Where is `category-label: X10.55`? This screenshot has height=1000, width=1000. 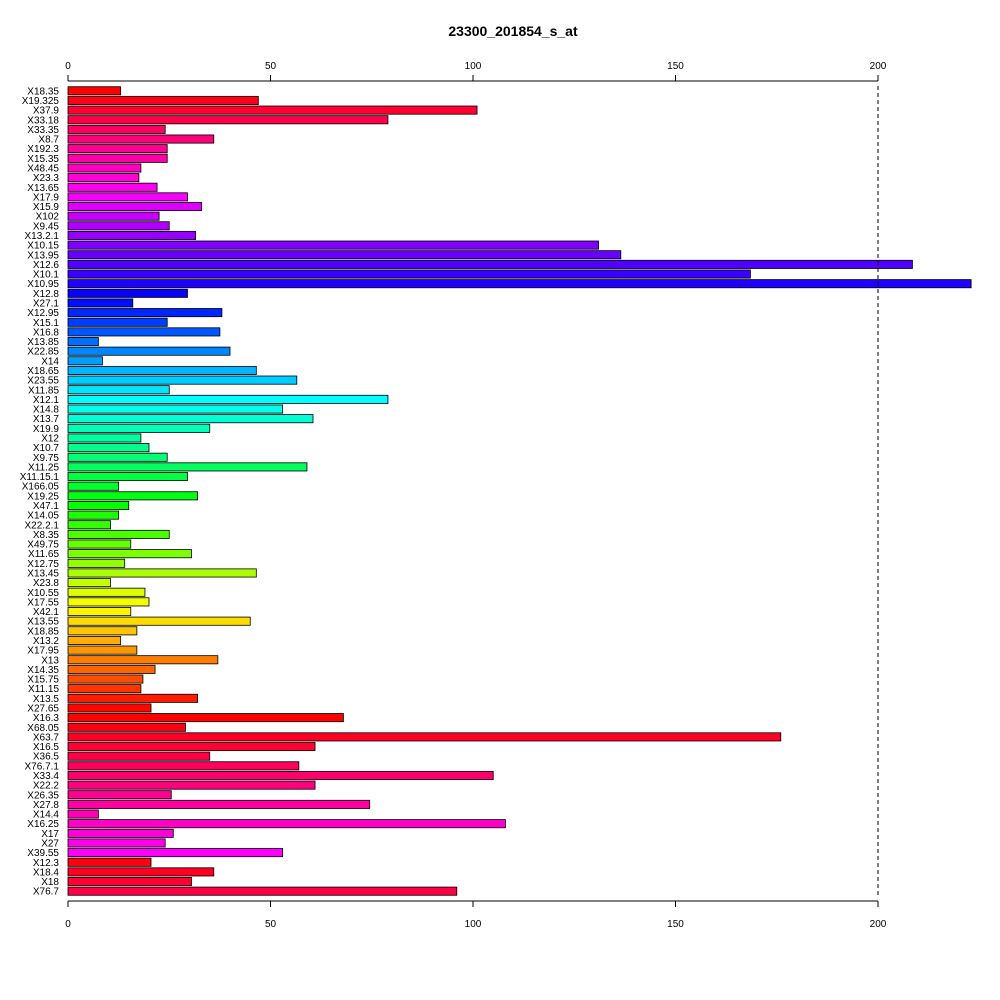
category-label: X10.55 is located at coordinates (43, 593).